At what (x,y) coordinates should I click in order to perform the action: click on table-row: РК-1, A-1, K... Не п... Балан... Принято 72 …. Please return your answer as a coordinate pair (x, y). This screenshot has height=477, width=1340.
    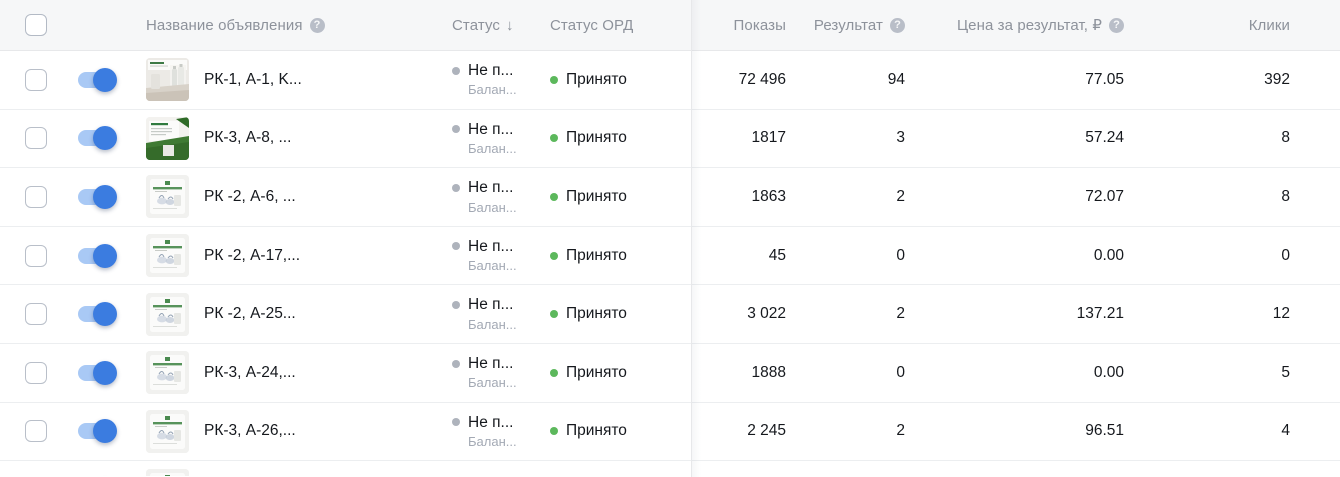
    Looking at the image, I should click on (670, 80).